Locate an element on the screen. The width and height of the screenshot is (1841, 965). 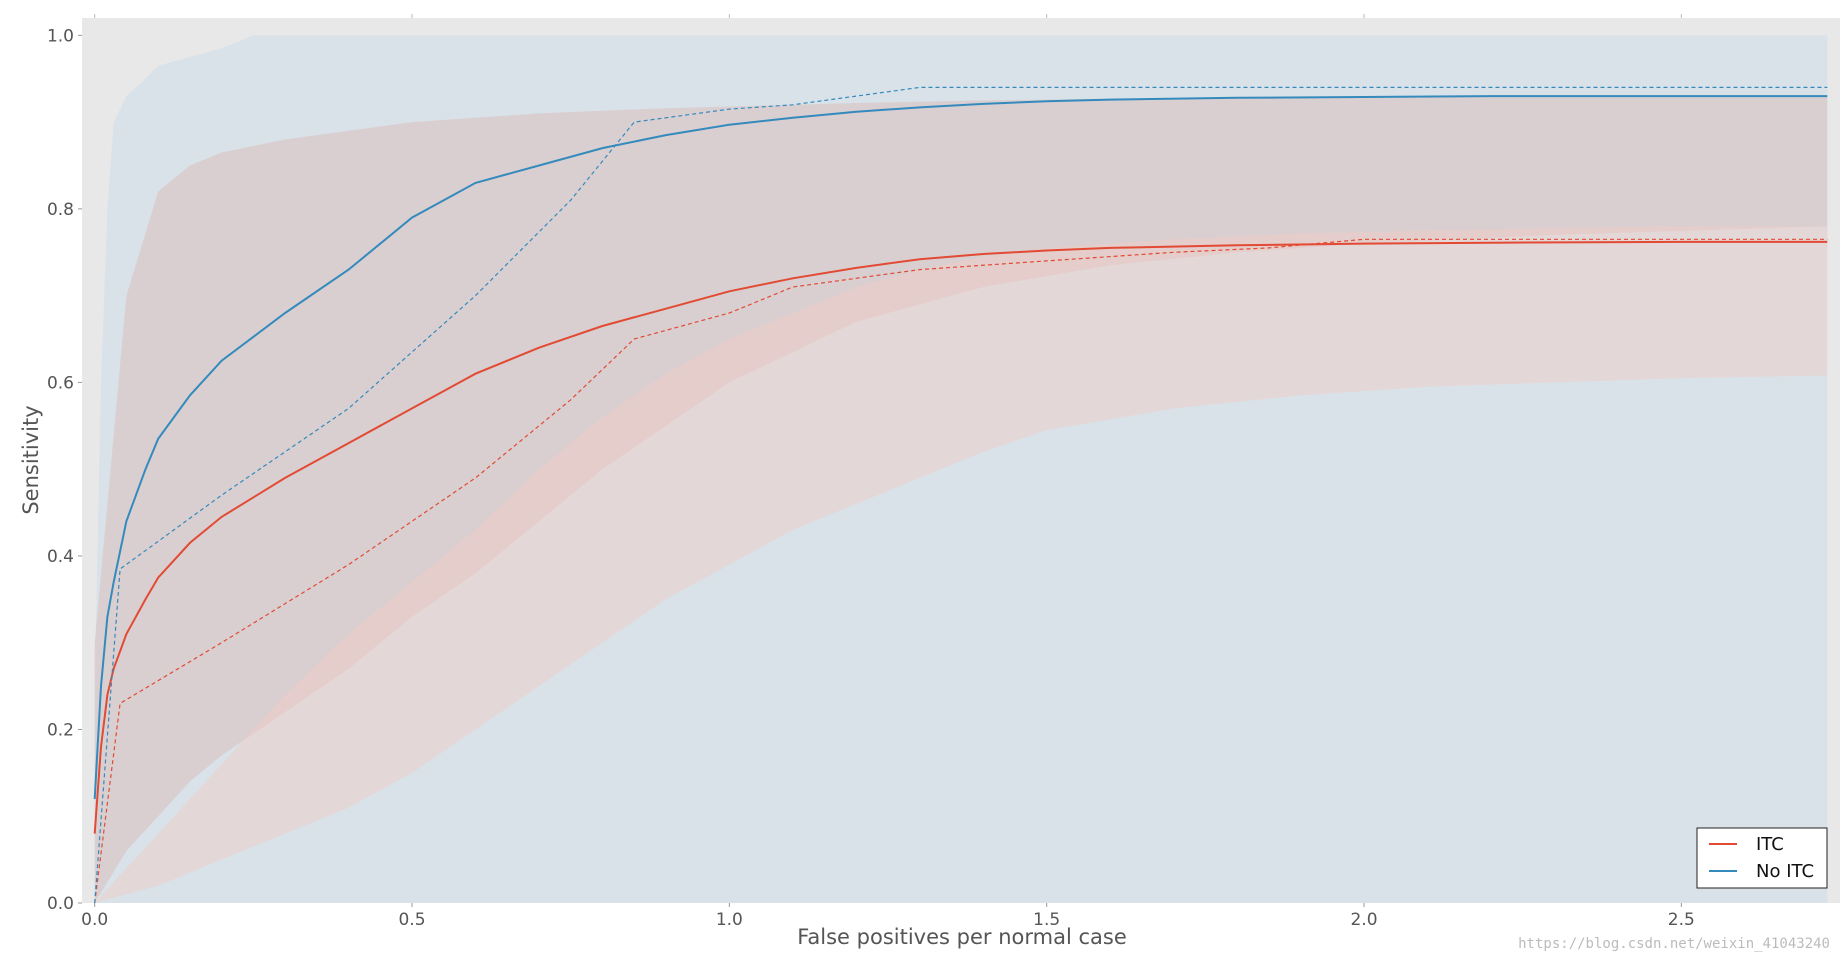
x-tick-label: 1.5 is located at coordinates (1046, 920).